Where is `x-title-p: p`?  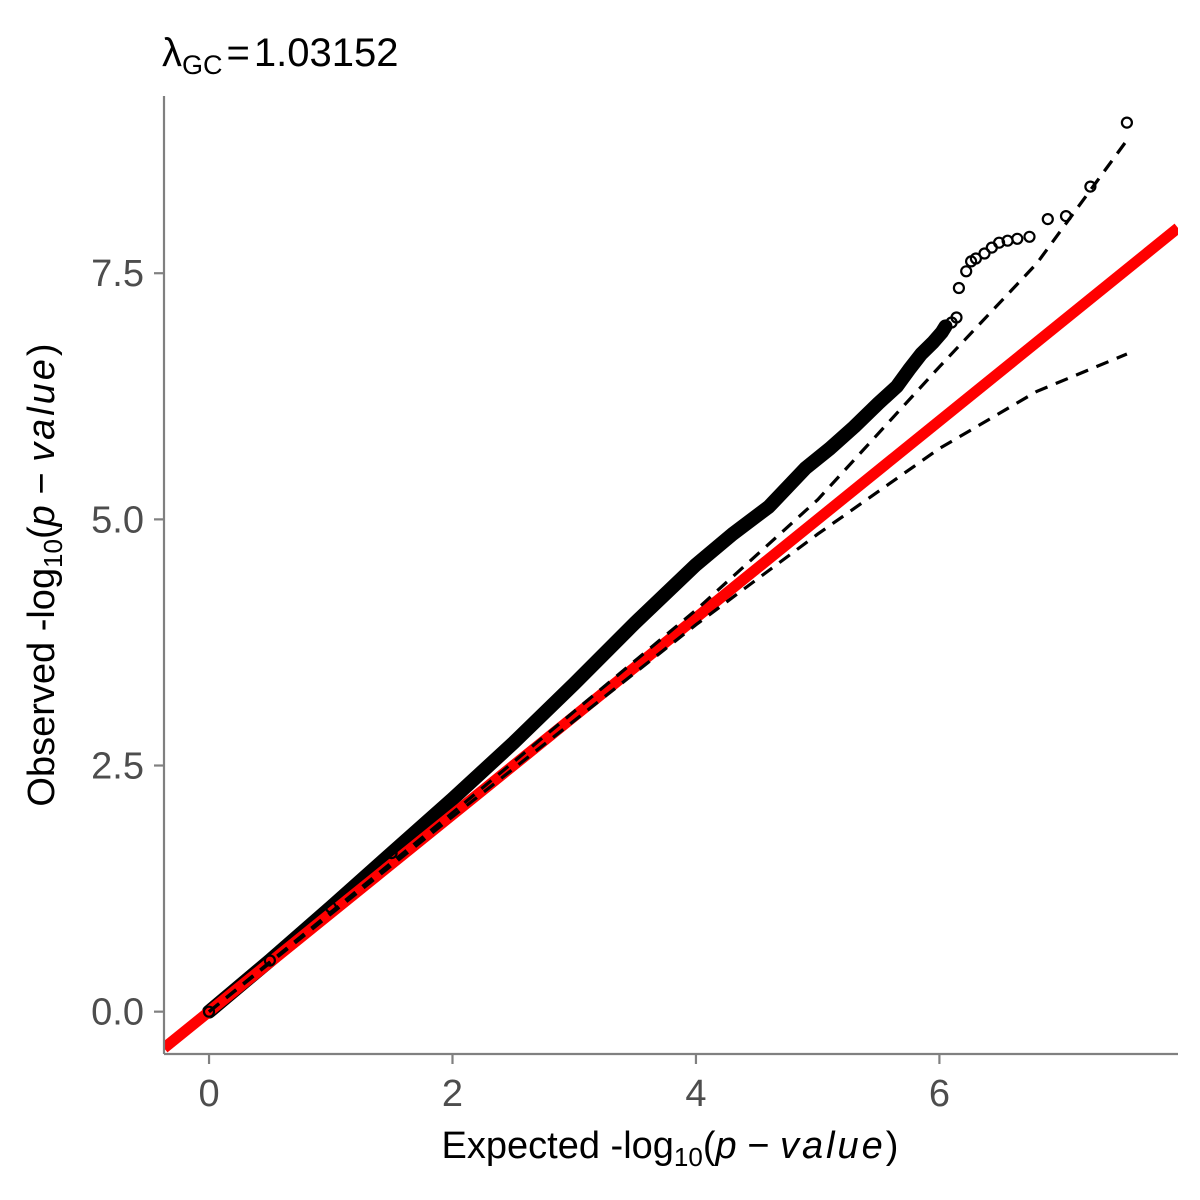 x-title-p: p is located at coordinates (726, 1146).